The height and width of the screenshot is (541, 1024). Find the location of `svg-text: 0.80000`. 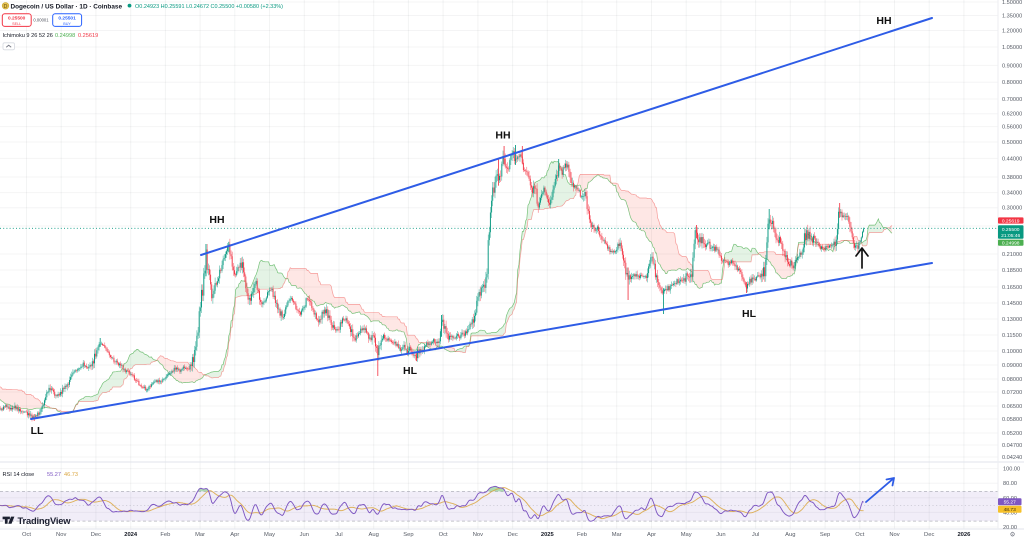

svg-text: 0.80000 is located at coordinates (1012, 83).